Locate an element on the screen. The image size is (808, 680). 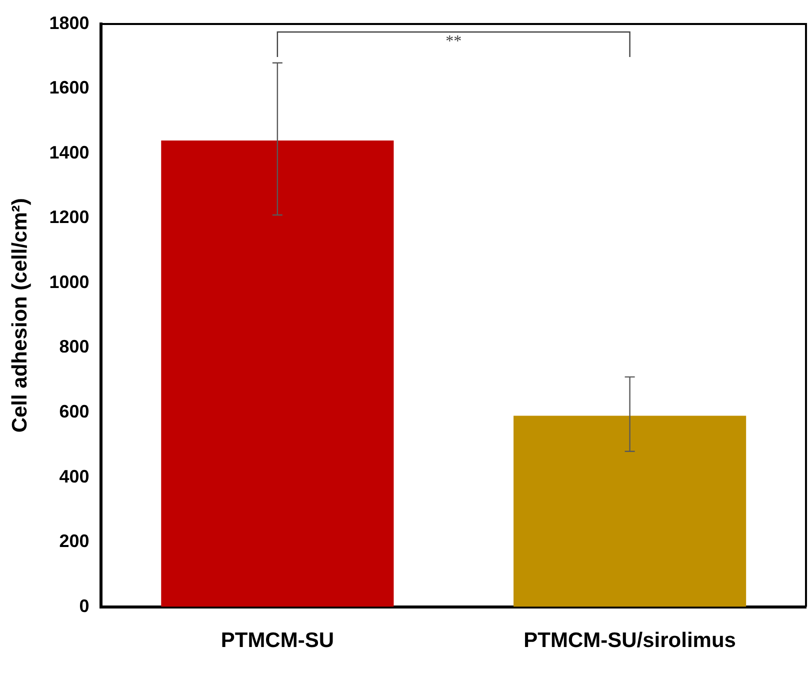
x-tick-label: PTMCM-SU is located at coordinates (277, 640).